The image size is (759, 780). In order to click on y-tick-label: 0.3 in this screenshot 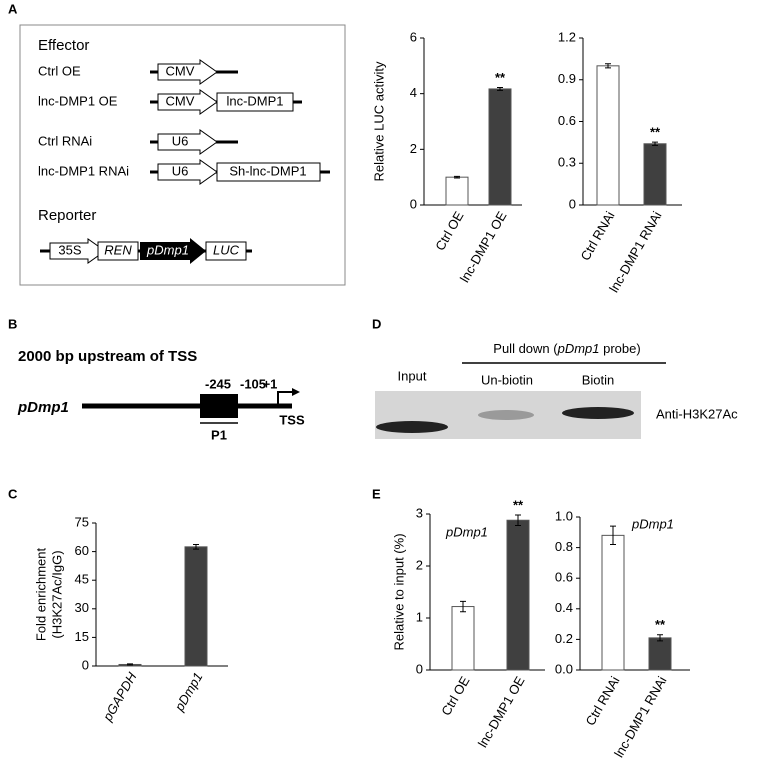, I will do `click(567, 162)`.